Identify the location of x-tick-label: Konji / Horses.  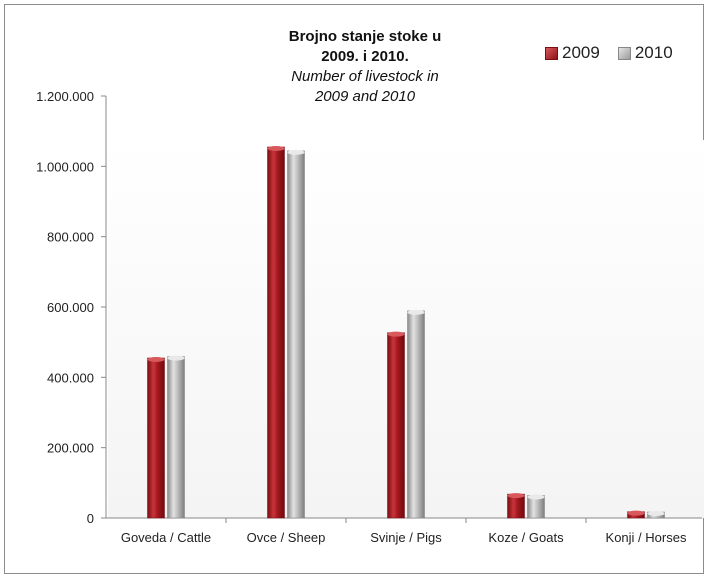
(646, 537).